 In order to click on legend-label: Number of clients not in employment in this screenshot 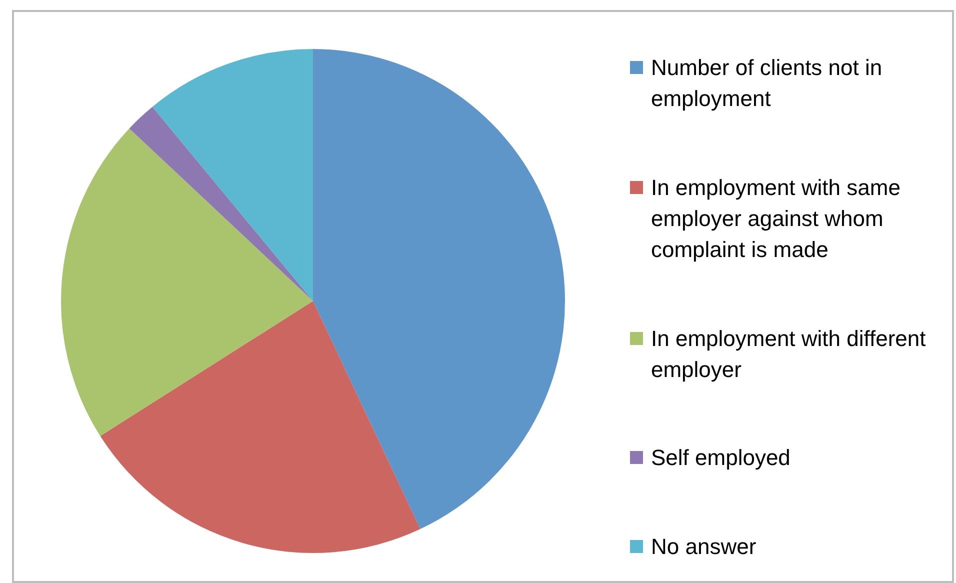, I will do `click(767, 83)`.